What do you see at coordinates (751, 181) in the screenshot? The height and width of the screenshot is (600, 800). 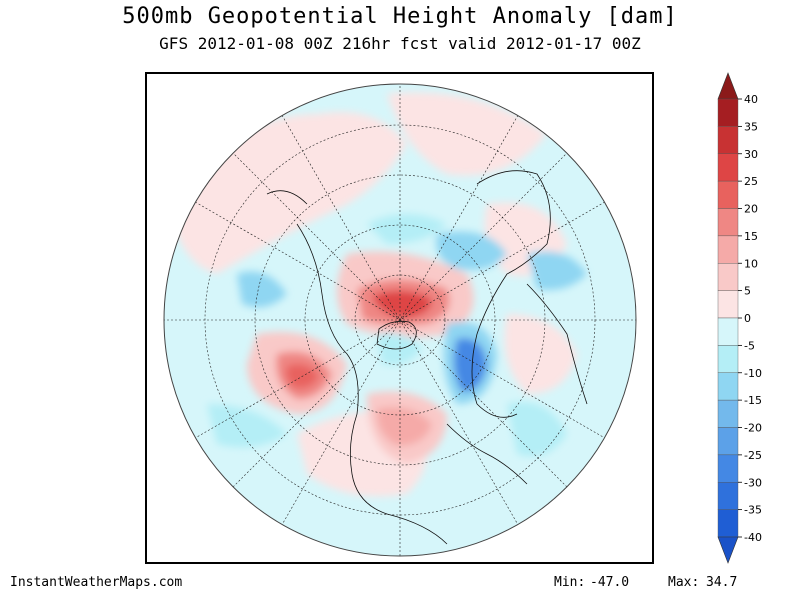 I see `colorbar-tick-label: 25` at bounding box center [751, 181].